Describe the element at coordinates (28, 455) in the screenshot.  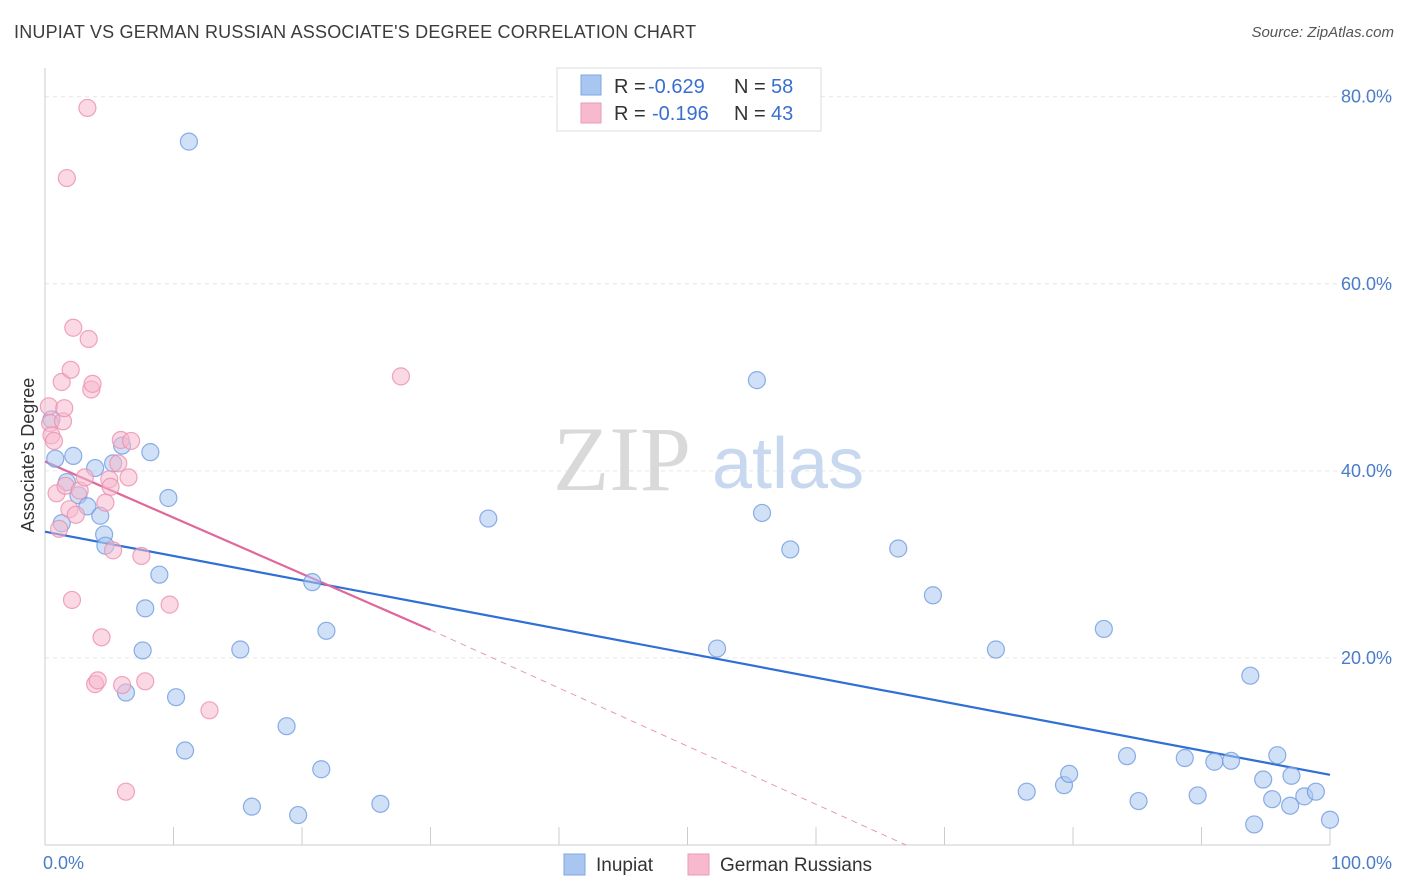
I see `y-axis-title: Associate's Degree` at that location.